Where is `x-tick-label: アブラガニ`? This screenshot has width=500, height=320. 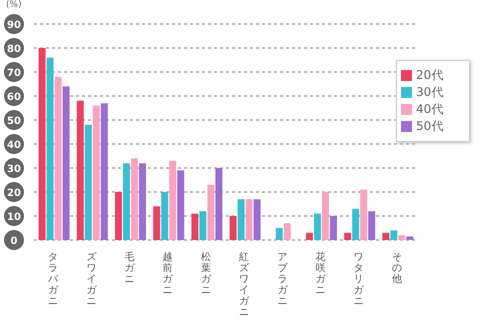
x-tick-label: アブラガニ is located at coordinates (282, 279).